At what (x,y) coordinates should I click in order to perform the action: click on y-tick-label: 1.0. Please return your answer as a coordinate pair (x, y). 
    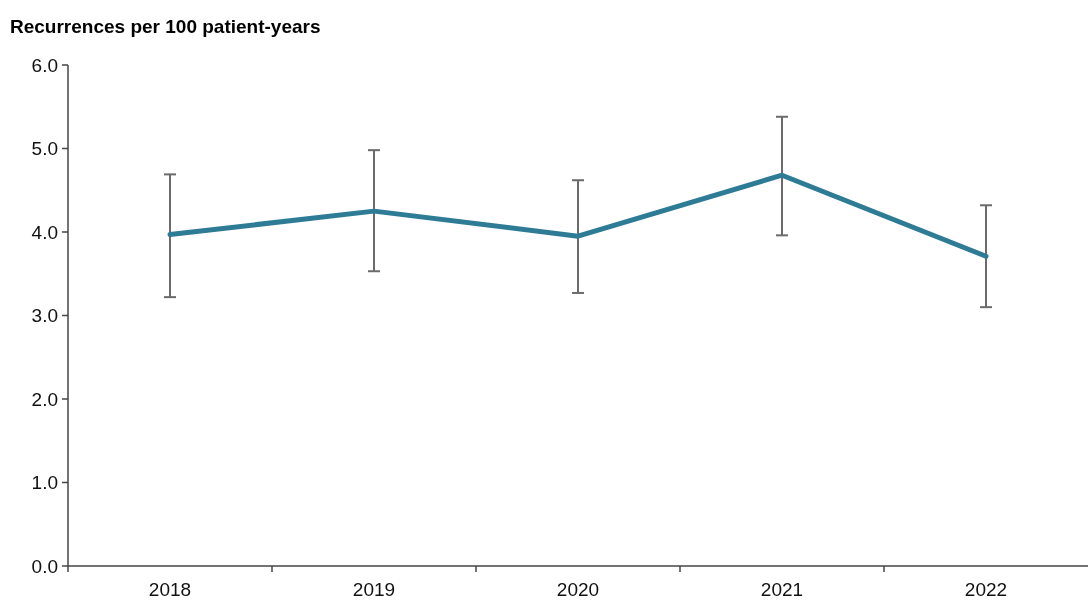
    Looking at the image, I should click on (44, 483).